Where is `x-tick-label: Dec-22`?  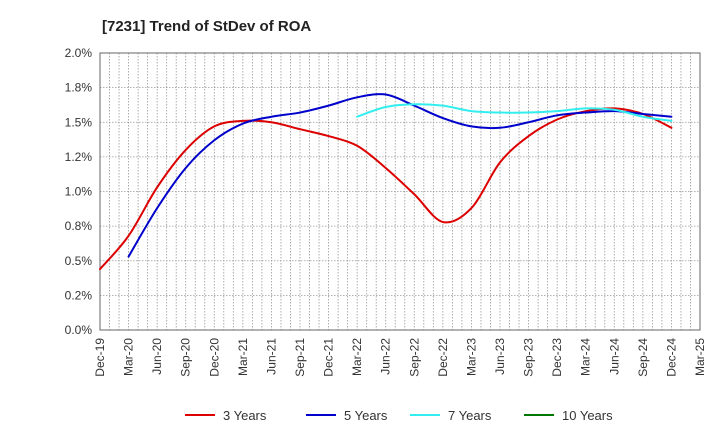 x-tick-label: Dec-22 is located at coordinates (443, 357).